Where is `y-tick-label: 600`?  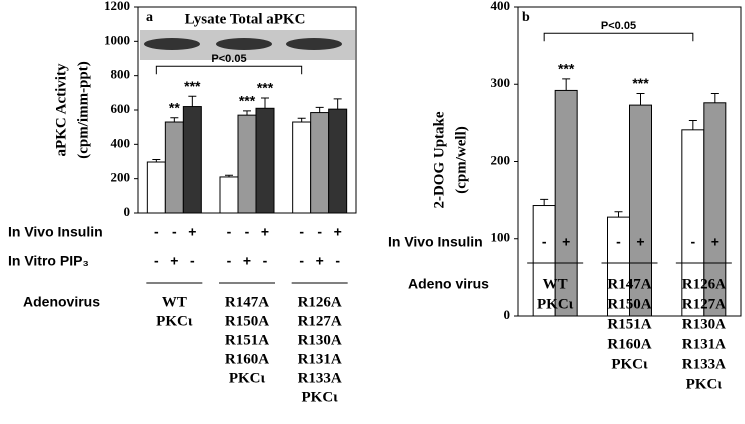 y-tick-label: 600 is located at coordinates (121, 108).